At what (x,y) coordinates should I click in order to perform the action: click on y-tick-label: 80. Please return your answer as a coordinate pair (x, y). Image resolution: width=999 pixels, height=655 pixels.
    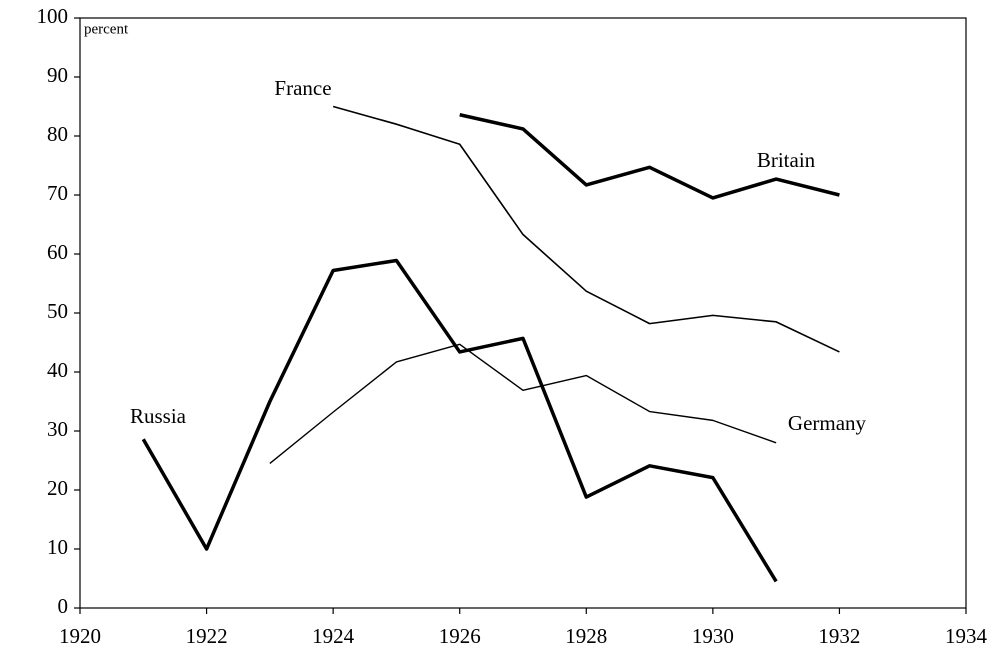
    Looking at the image, I should click on (57, 134).